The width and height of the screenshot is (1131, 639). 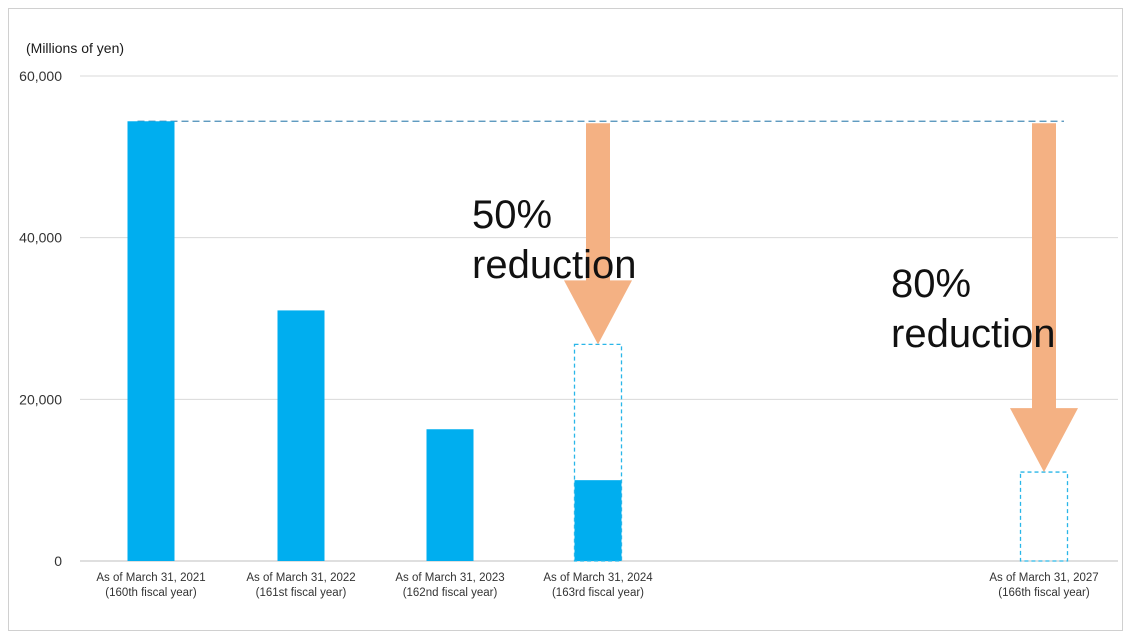 I want to click on y-tick-label: 40,000, so click(x=40, y=238).